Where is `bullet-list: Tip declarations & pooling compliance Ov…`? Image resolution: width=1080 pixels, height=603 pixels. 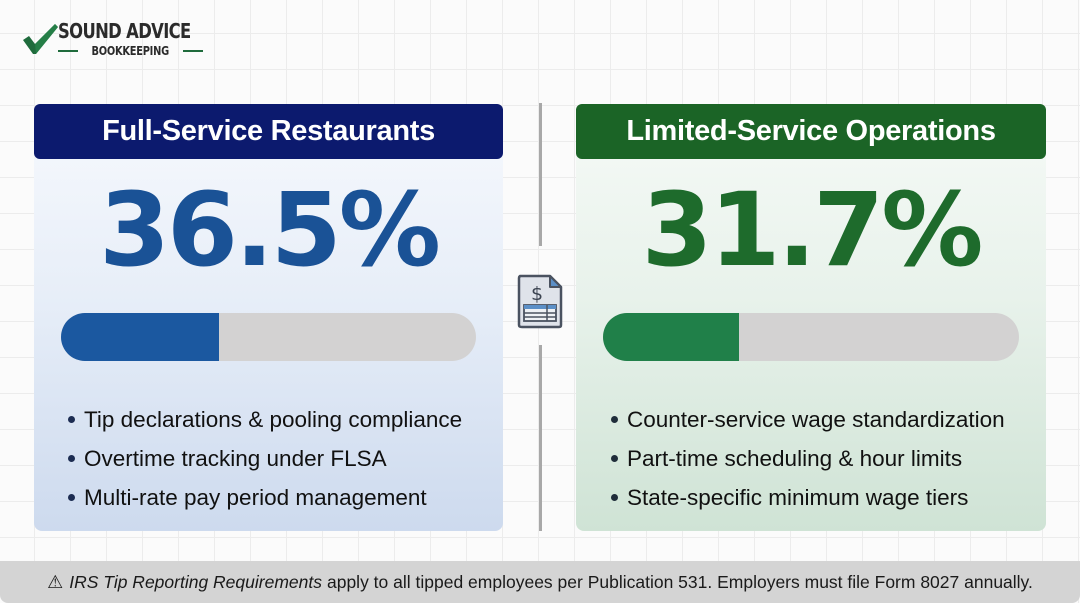 bullet-list: Tip declarations & pooling compliance Ov… is located at coordinates (265, 458).